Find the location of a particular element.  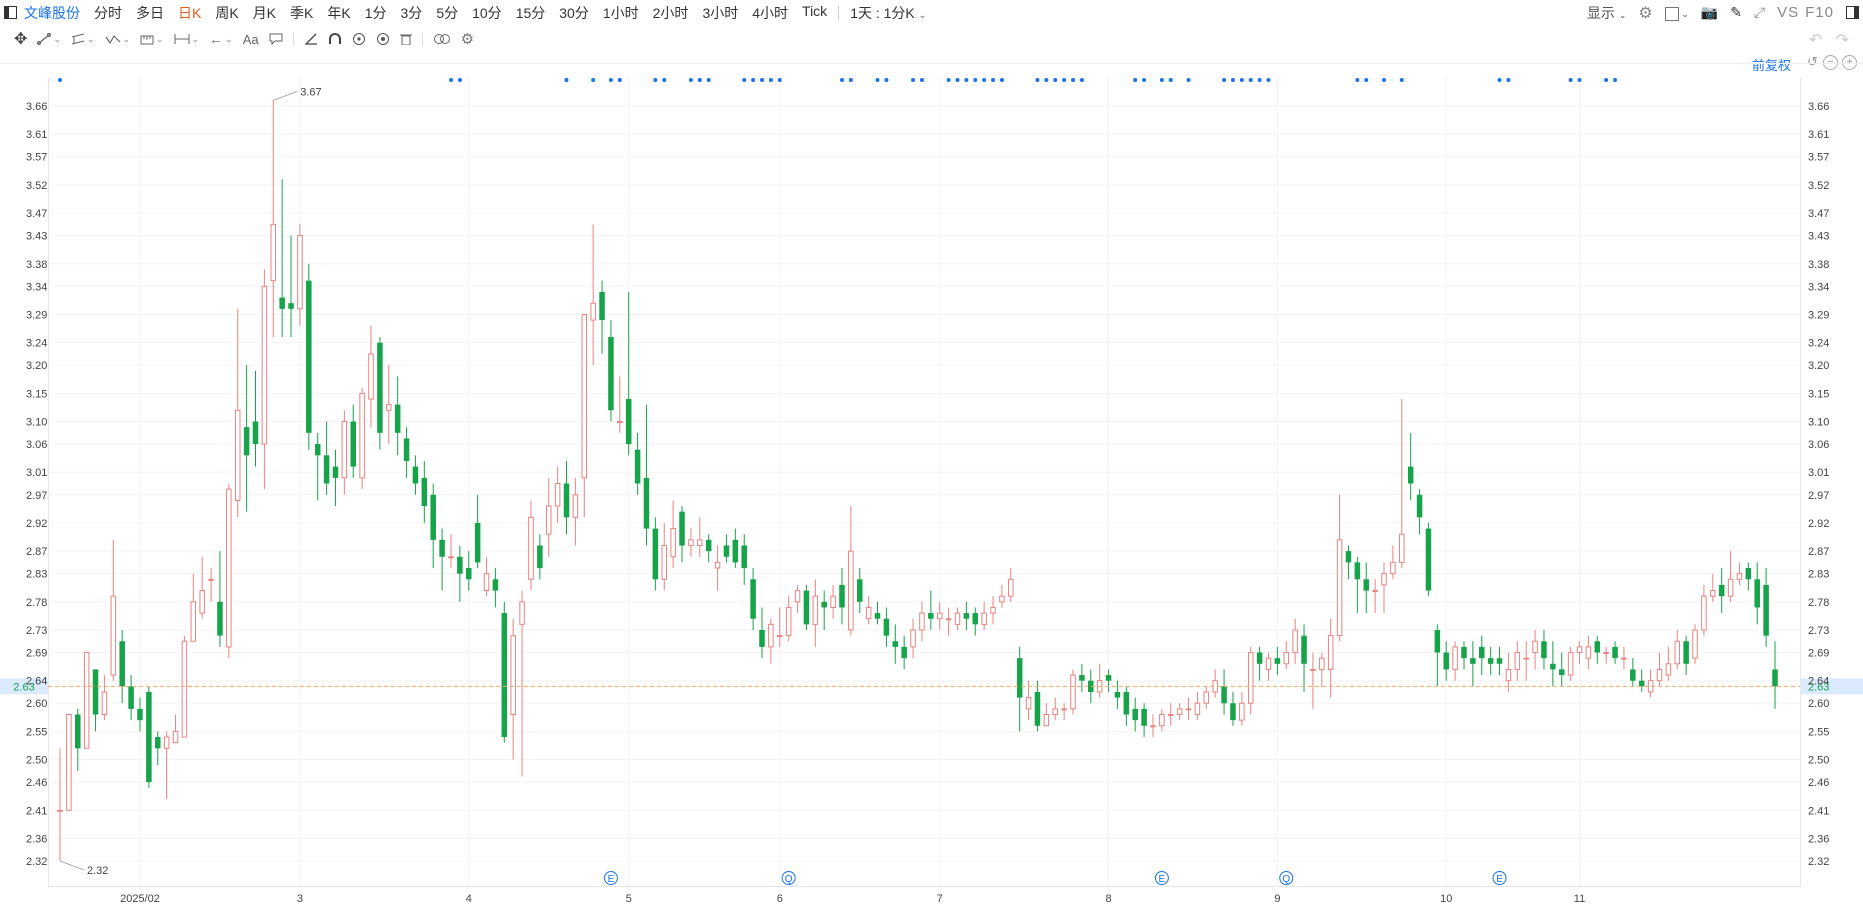

period-tab: 4小时 is located at coordinates (770, 12).